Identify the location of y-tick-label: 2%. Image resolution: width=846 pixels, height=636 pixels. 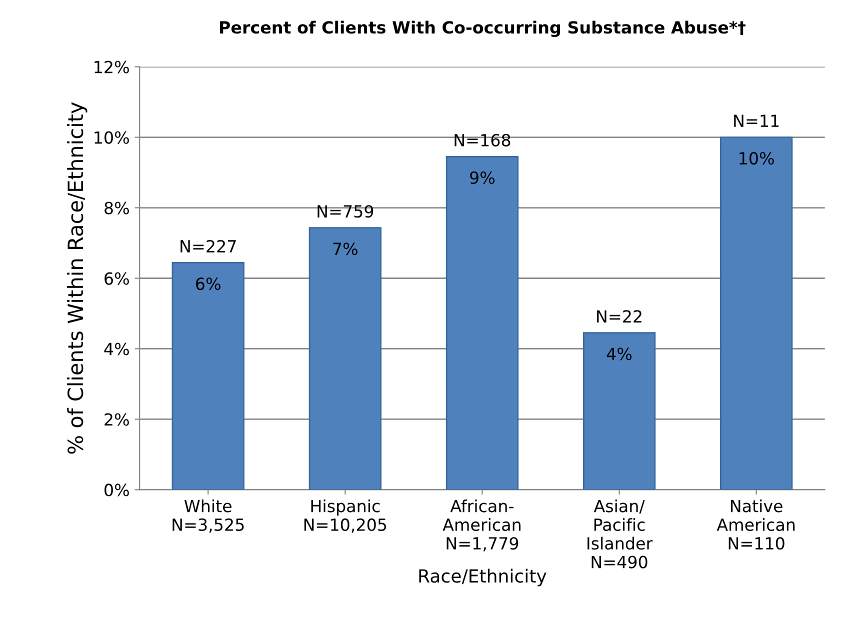
(116, 419).